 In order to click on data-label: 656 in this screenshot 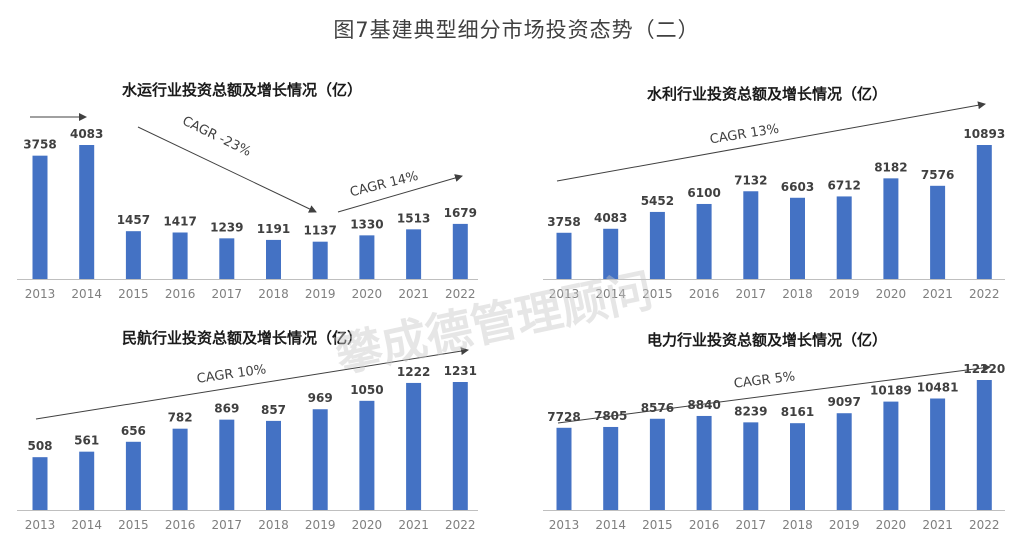, I will do `click(133, 431)`.